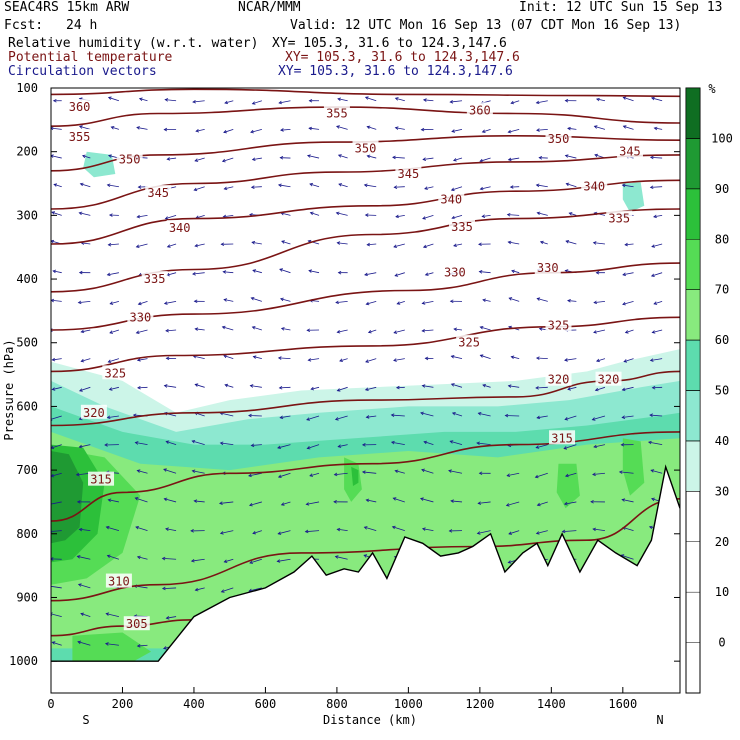 The width and height of the screenshot is (740, 740). I want to click on colorbar-tick-label: 100, so click(722, 138).